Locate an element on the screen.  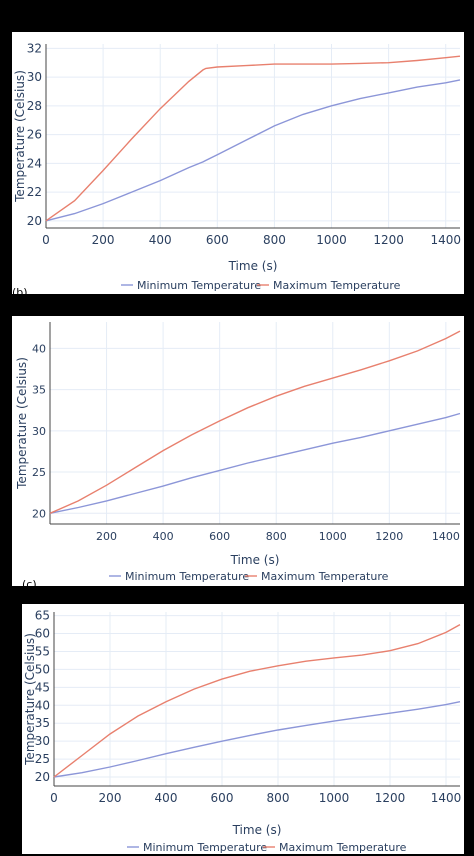
y-tick-label: 65 is located at coordinates (42, 616).